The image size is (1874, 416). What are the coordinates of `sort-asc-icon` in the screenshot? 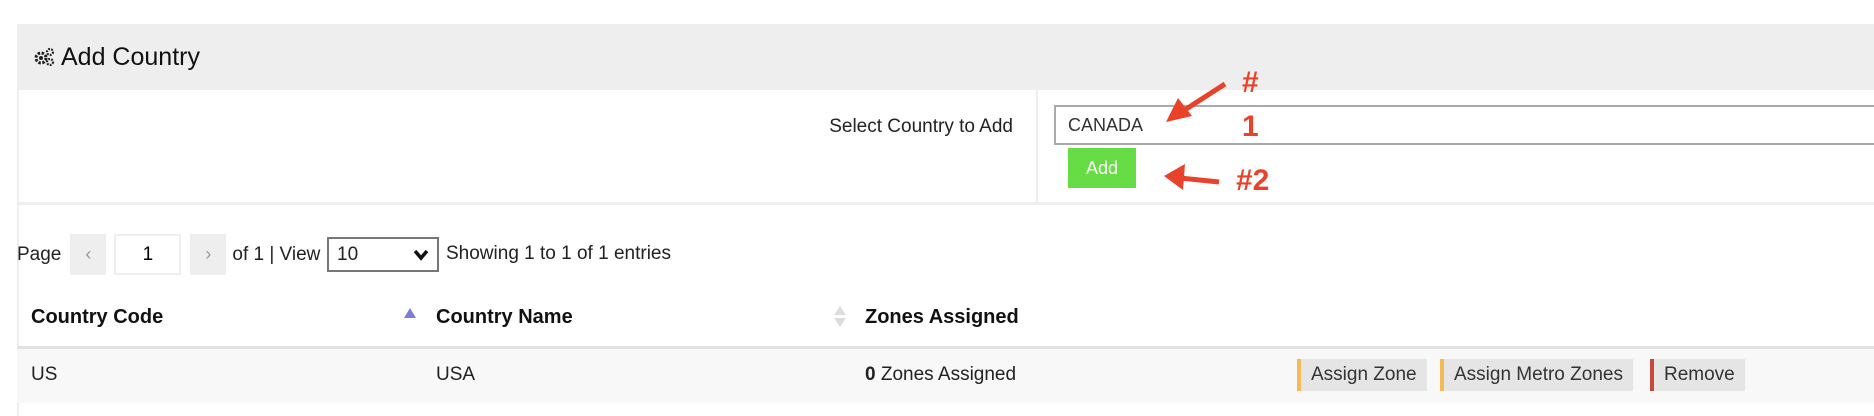 It's located at (410, 313).